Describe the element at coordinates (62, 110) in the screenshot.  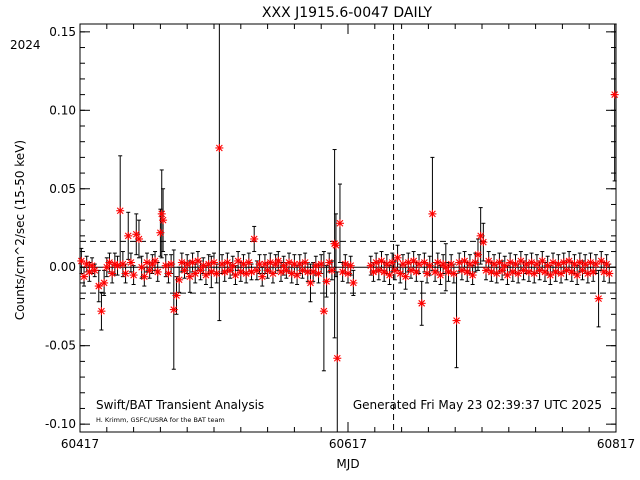
I see `y-tick-label: 0.10` at that location.